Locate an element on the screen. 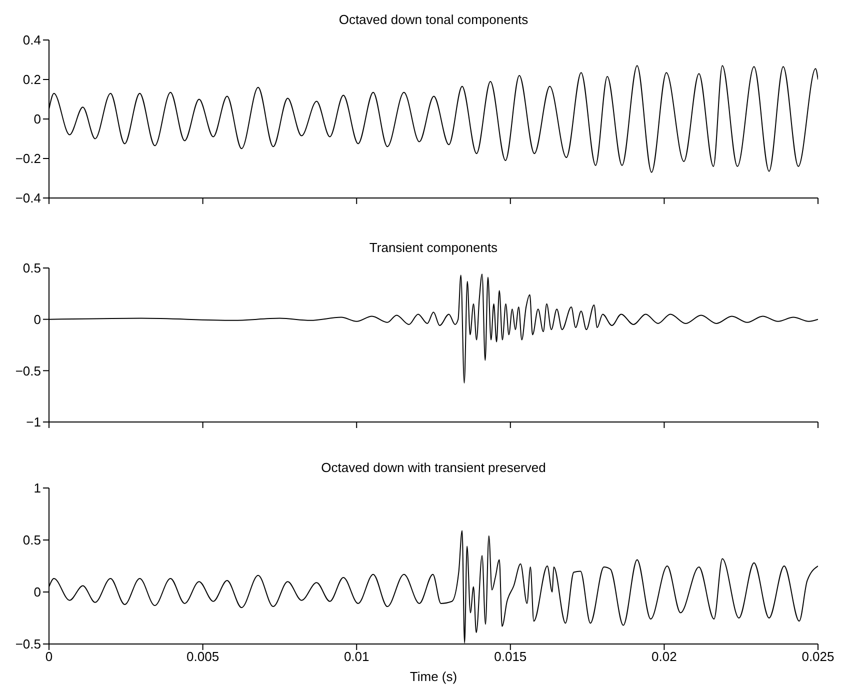 This screenshot has width=843, height=693. x-tick-label: 0.005 is located at coordinates (203, 656).